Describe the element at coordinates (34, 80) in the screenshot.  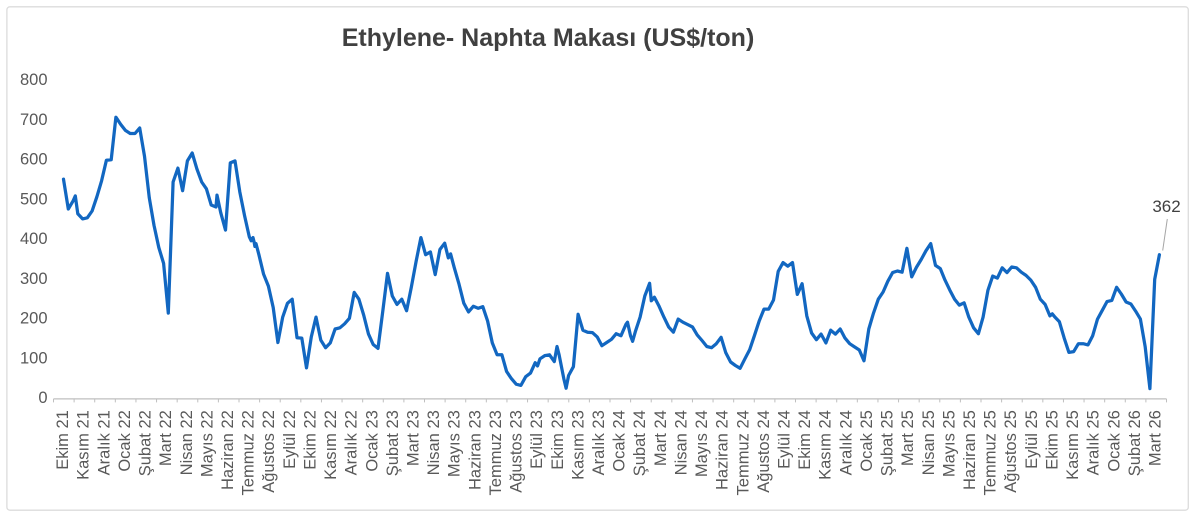
I see `svg-text: 800` at that location.